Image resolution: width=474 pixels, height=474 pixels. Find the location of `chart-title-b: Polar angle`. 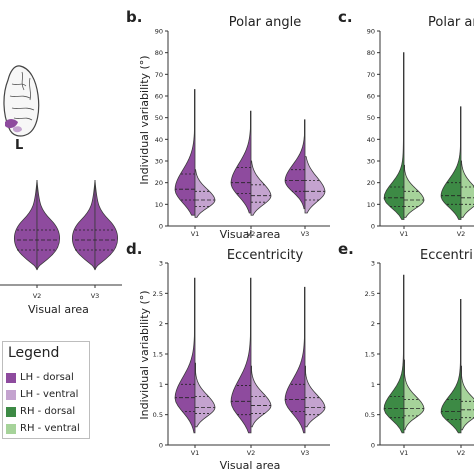

chart-title-b: Polar angle is located at coordinates (265, 22).